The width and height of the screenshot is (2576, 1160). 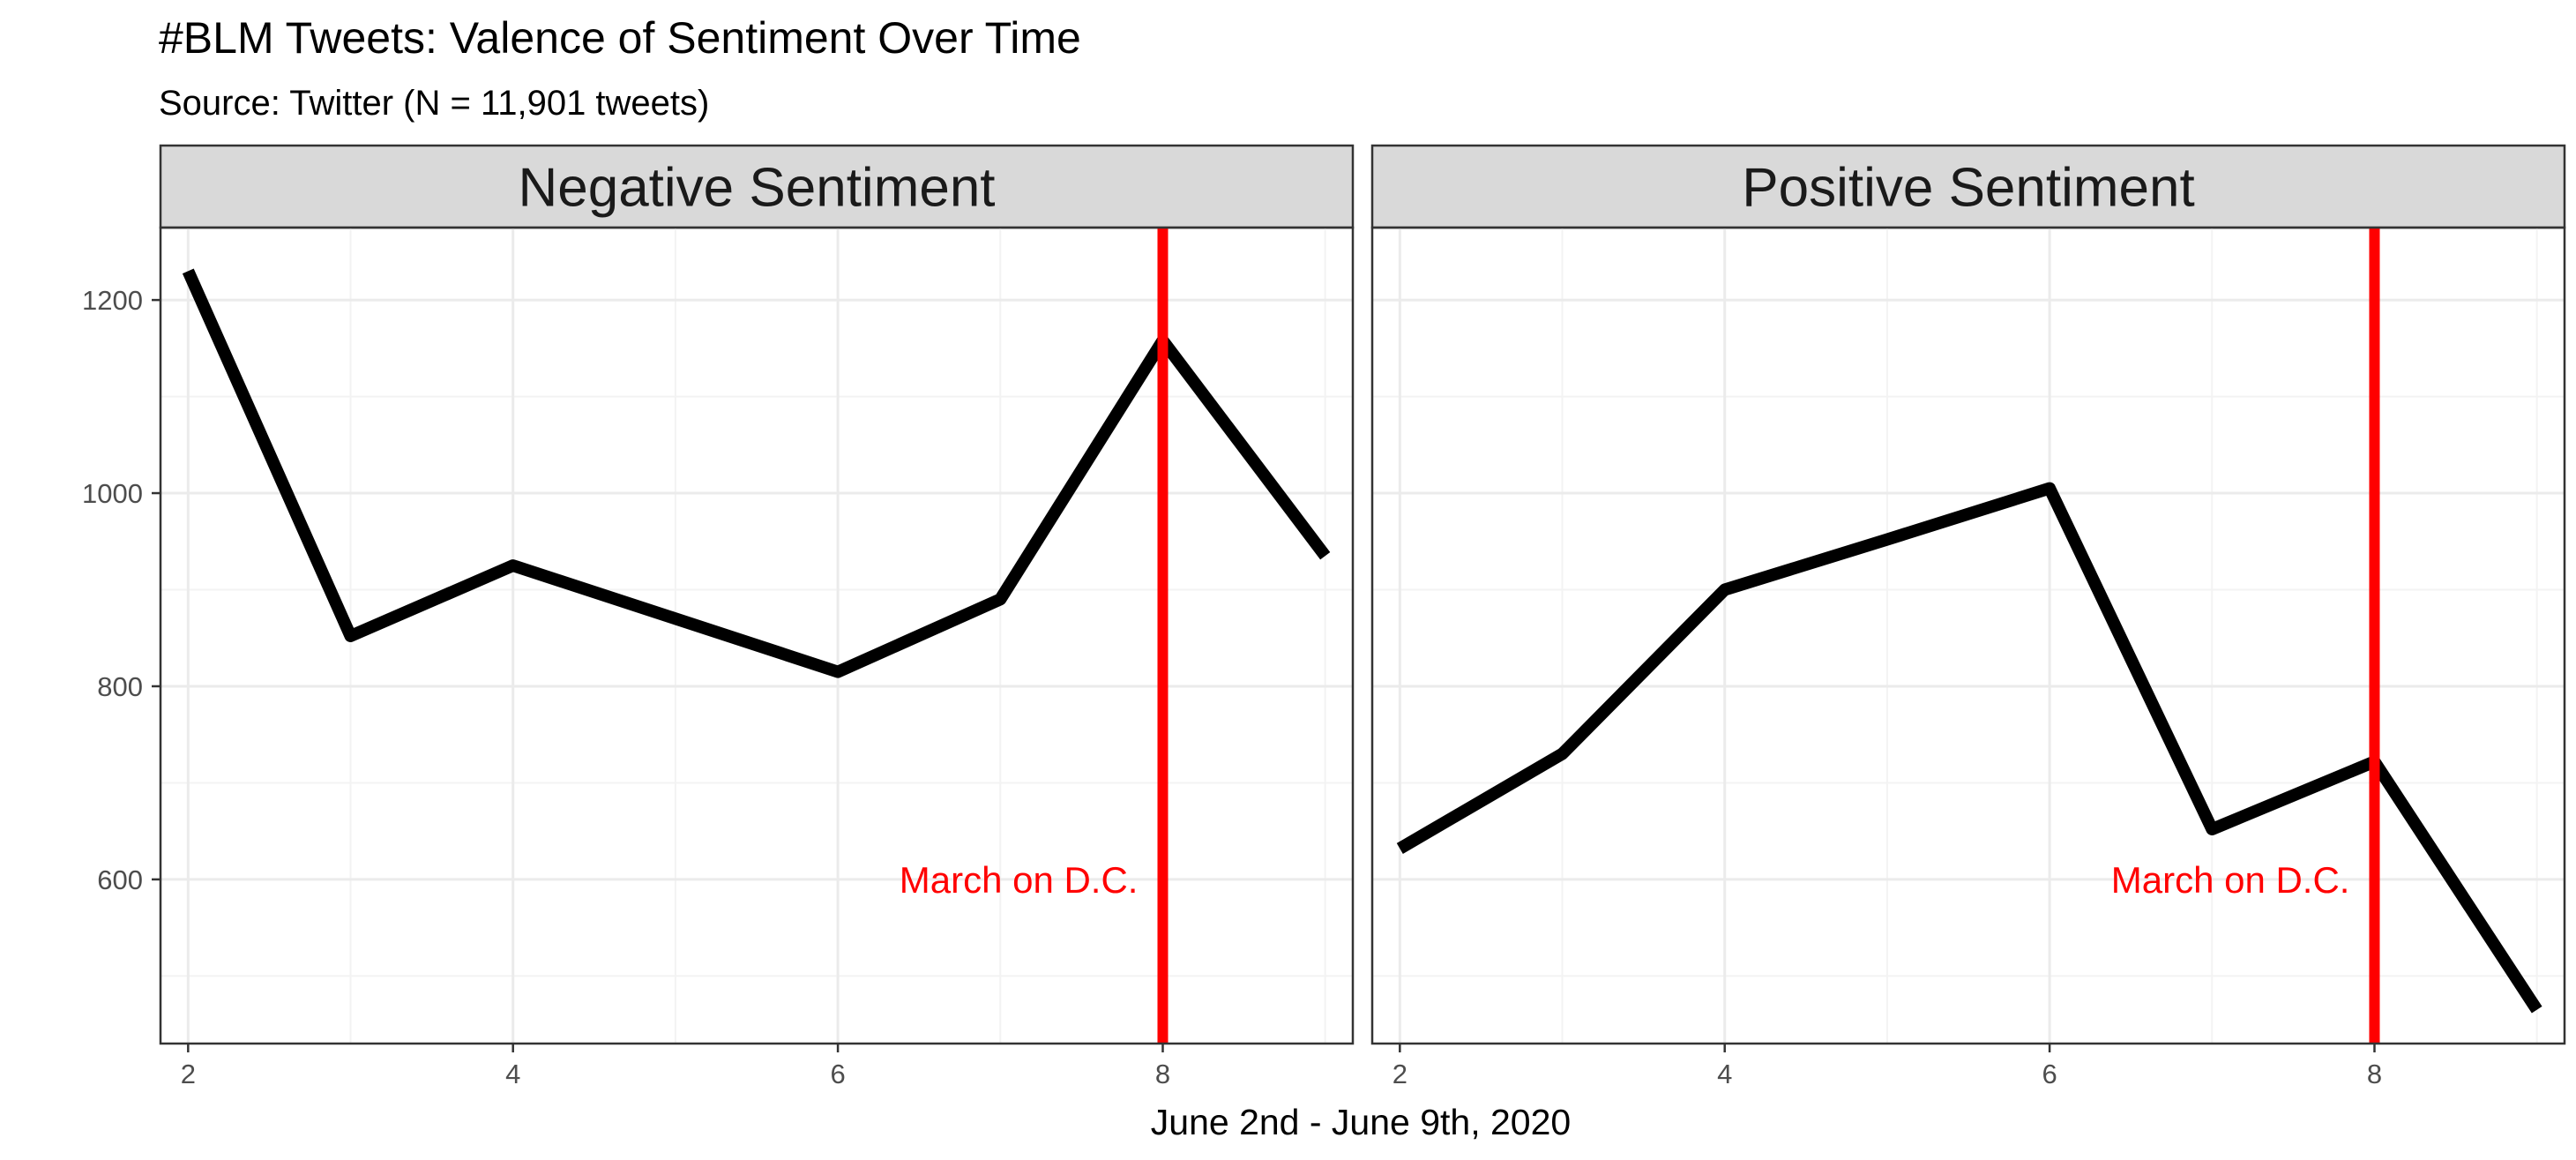 What do you see at coordinates (120, 879) in the screenshot?
I see `y-tick-label: 600` at bounding box center [120, 879].